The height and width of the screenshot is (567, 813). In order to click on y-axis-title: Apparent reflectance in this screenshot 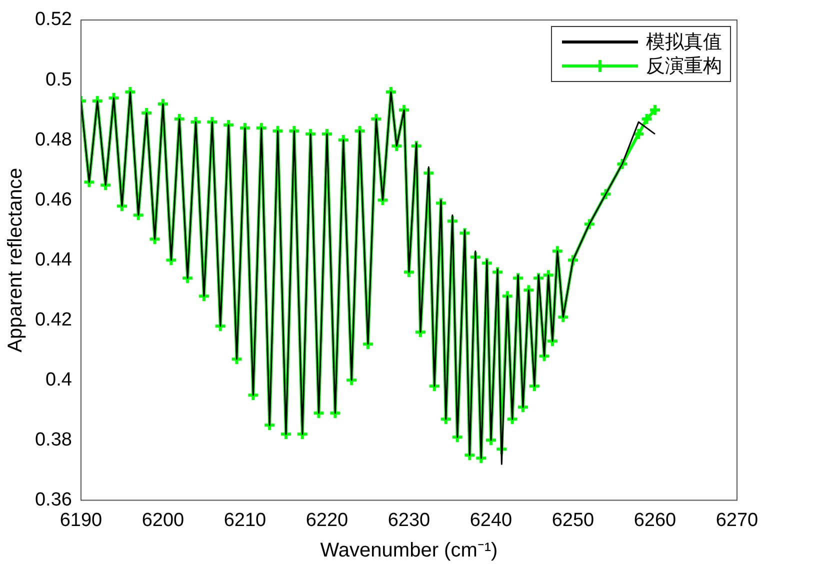, I will do `click(15, 260)`.